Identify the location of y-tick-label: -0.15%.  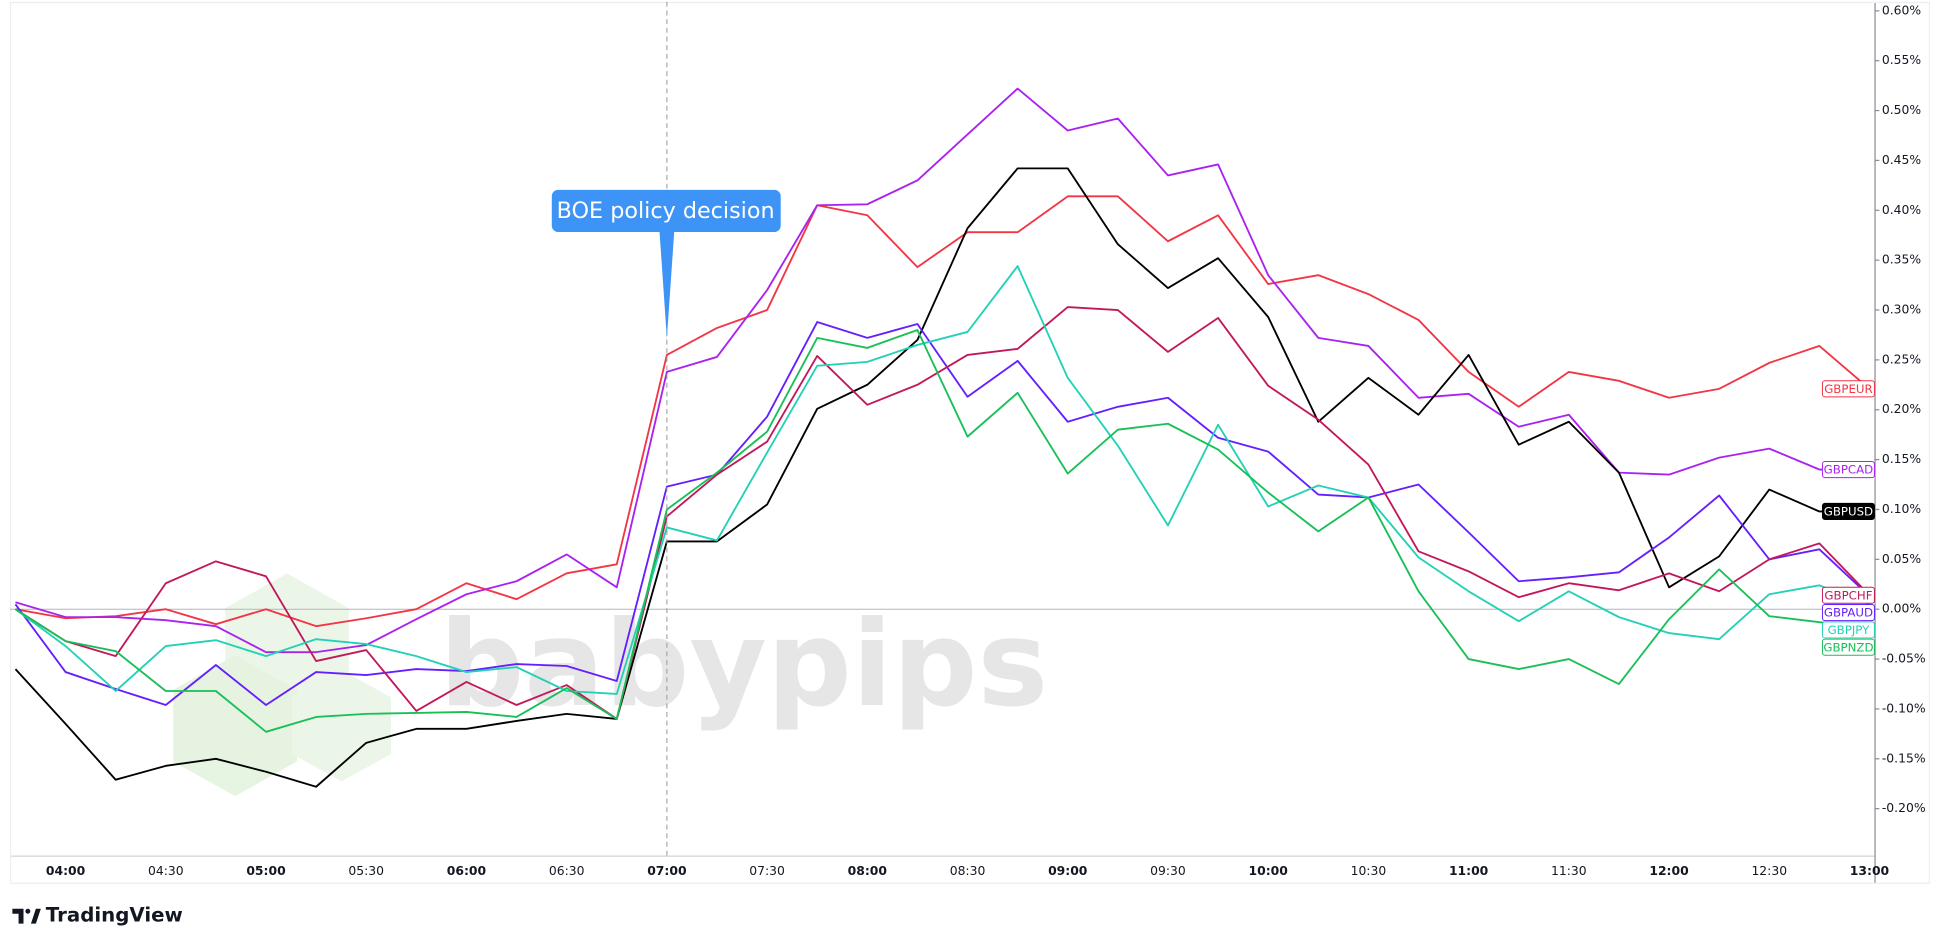
(1904, 758).